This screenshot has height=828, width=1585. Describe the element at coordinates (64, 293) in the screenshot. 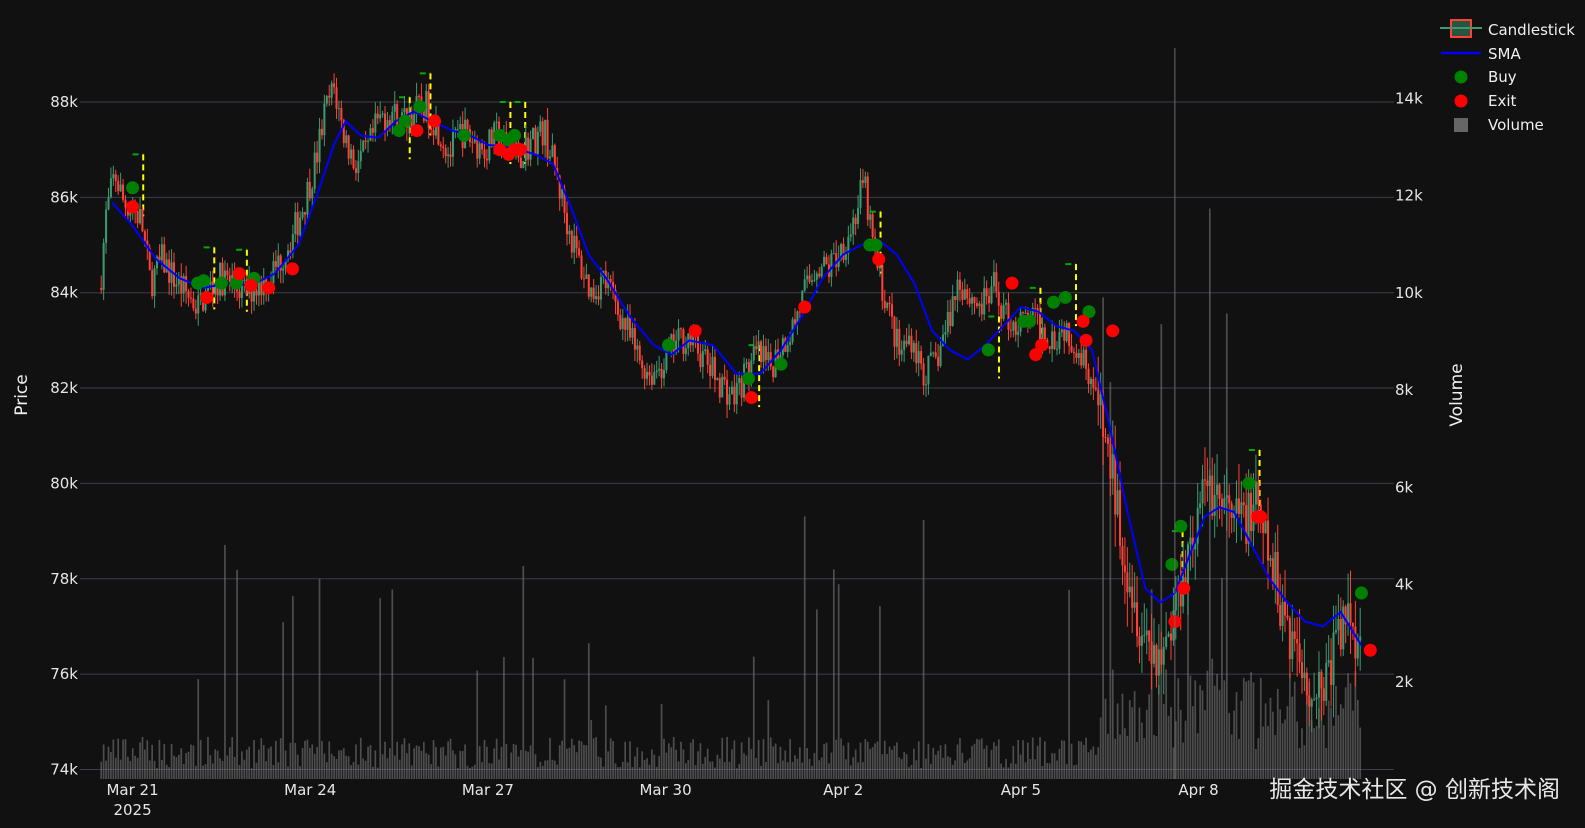

I see `y-tick-label: 84k` at that location.